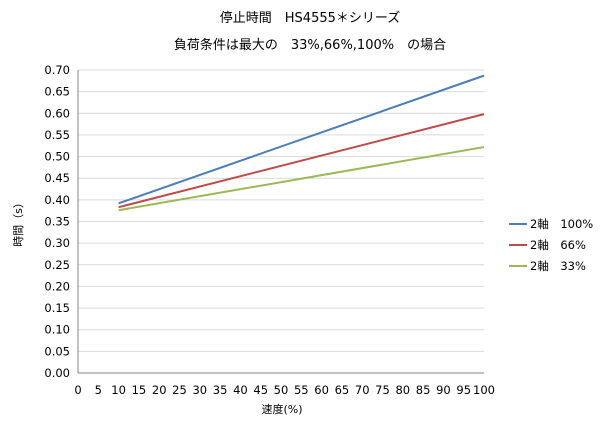  Describe the element at coordinates (321, 390) in the screenshot. I see `x-tick-label: 60` at that location.